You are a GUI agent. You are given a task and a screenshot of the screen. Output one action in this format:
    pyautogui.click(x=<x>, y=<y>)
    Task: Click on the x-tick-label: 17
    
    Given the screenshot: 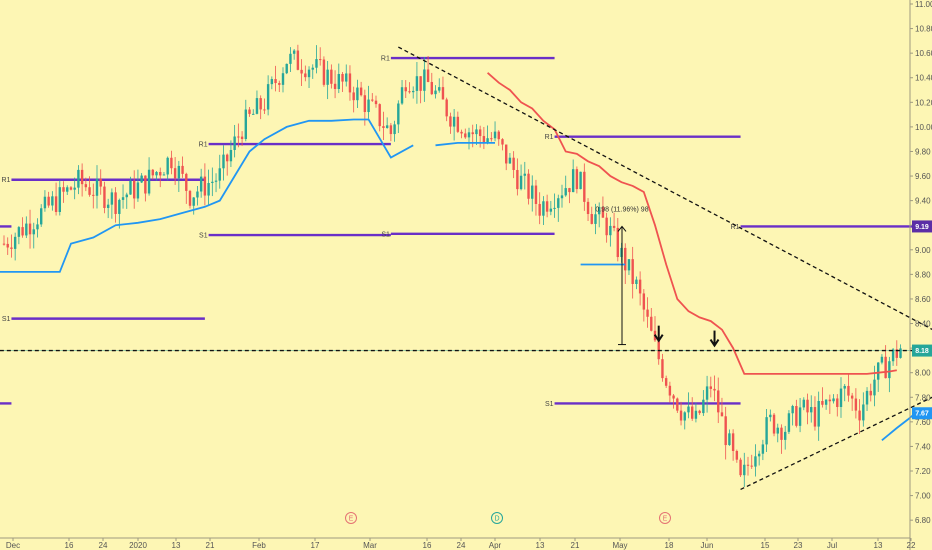 What is the action you would take?
    pyautogui.click(x=315, y=545)
    